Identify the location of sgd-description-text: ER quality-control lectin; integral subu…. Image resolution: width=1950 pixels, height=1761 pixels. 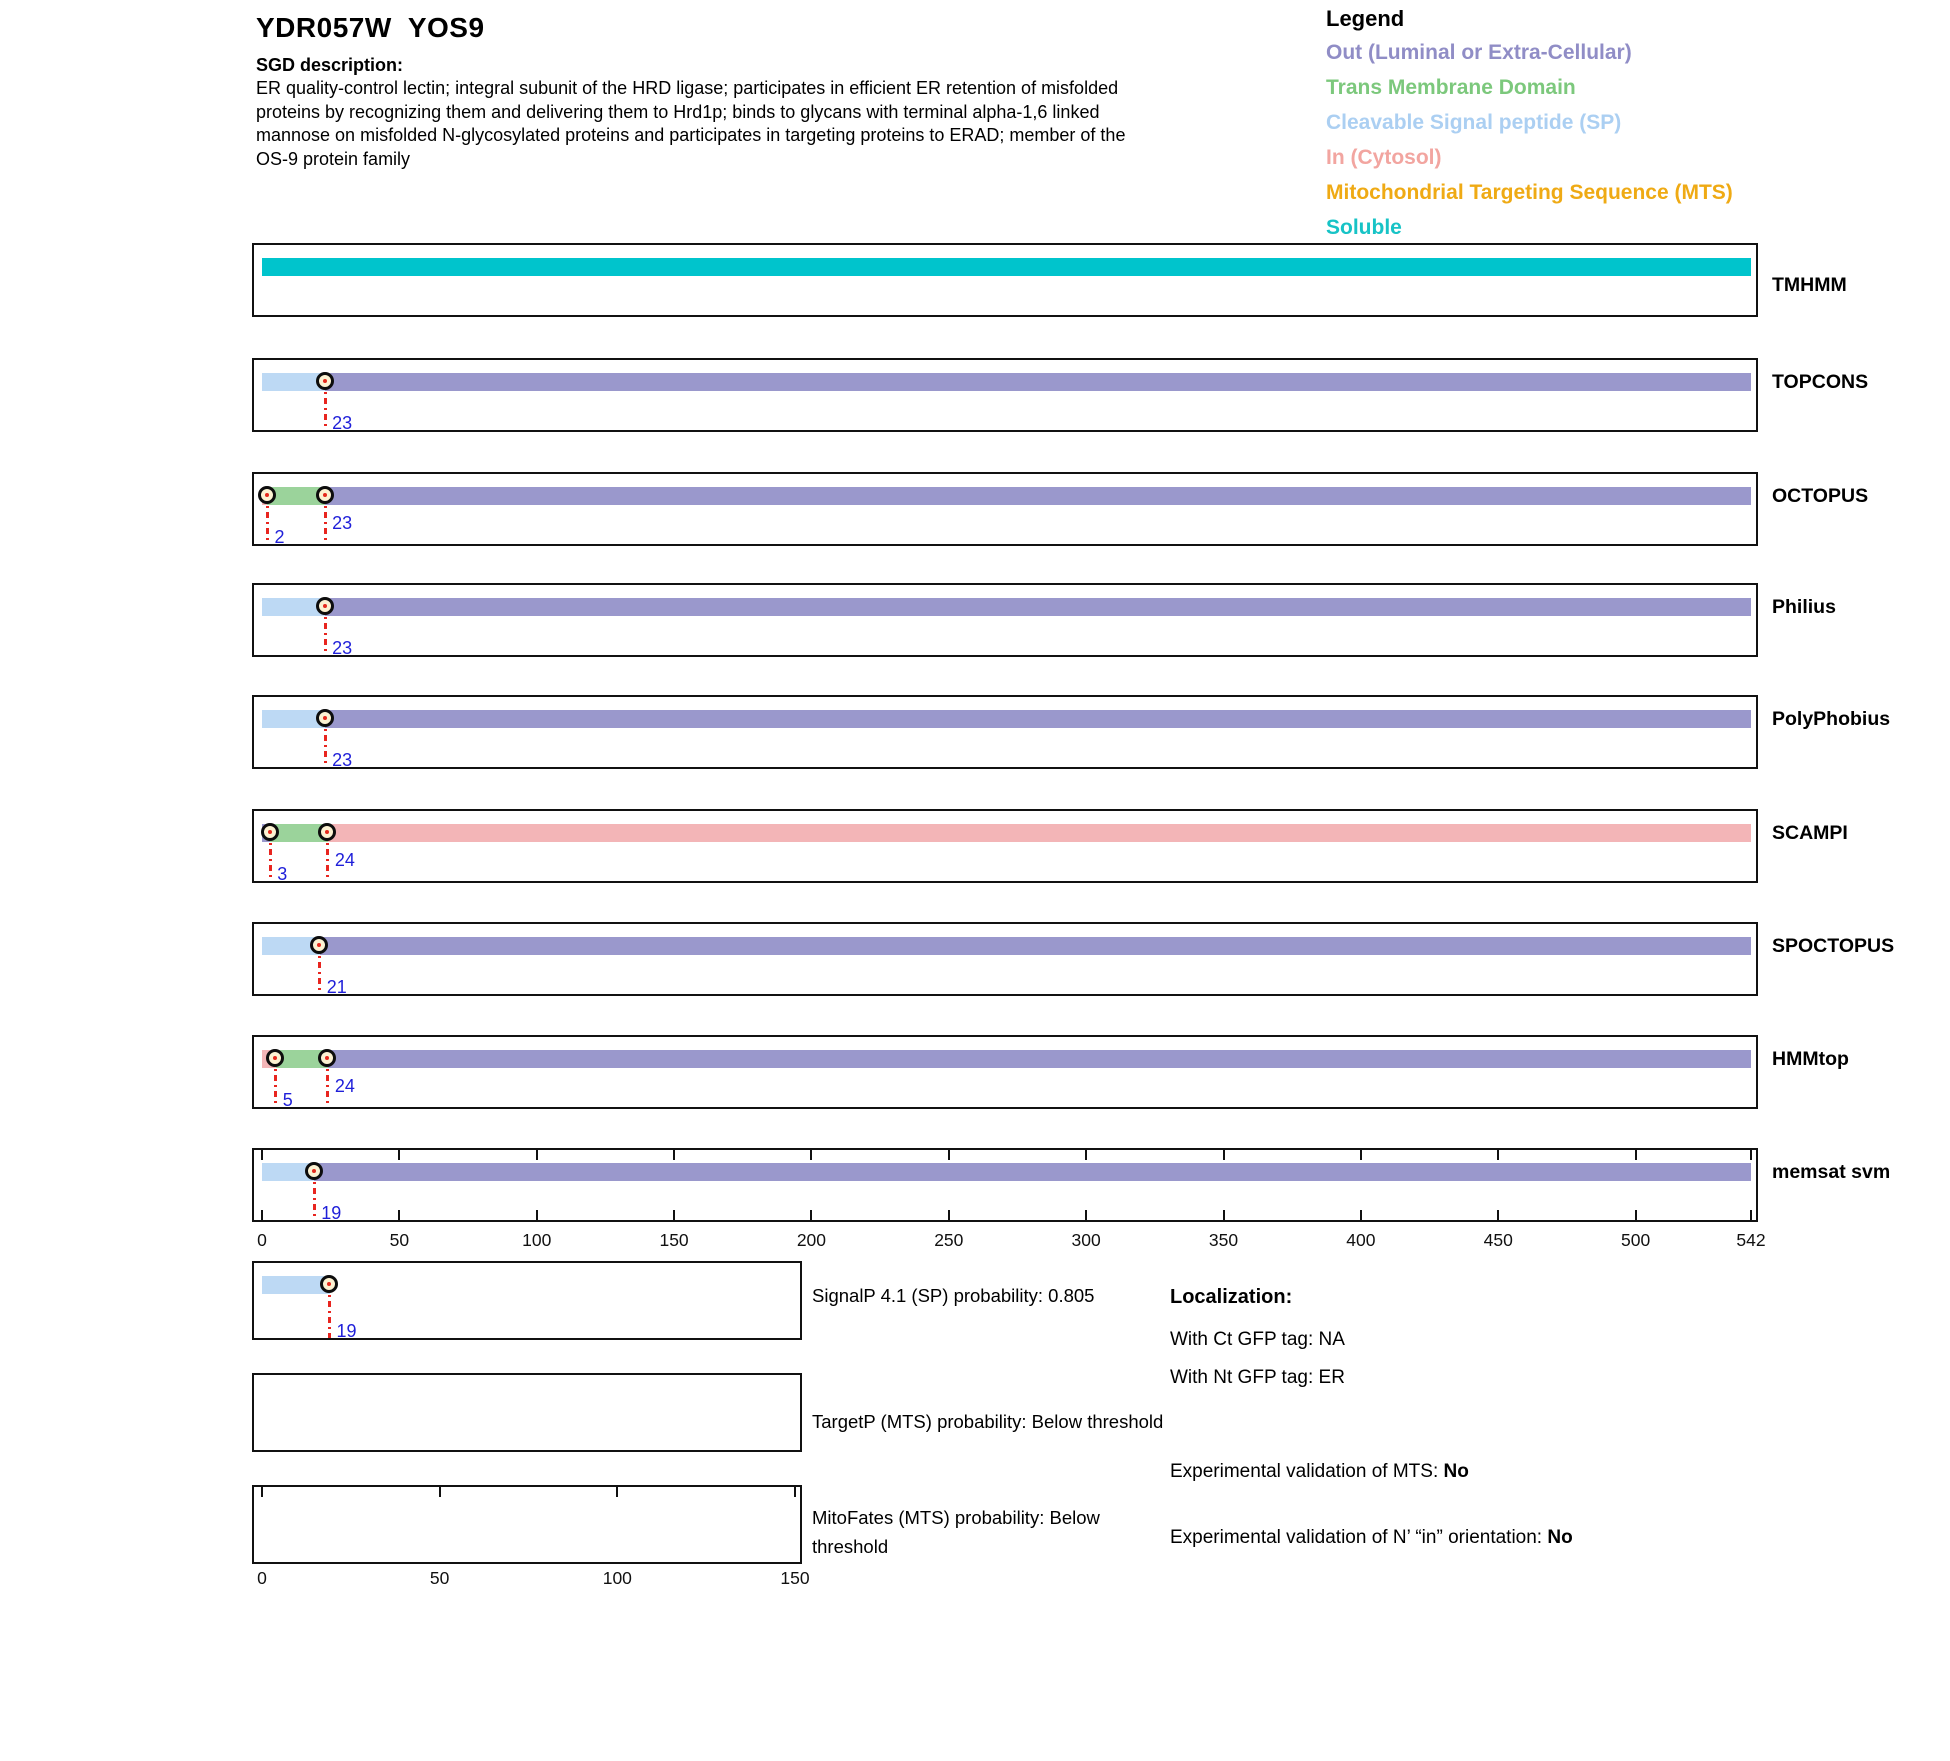
(691, 123).